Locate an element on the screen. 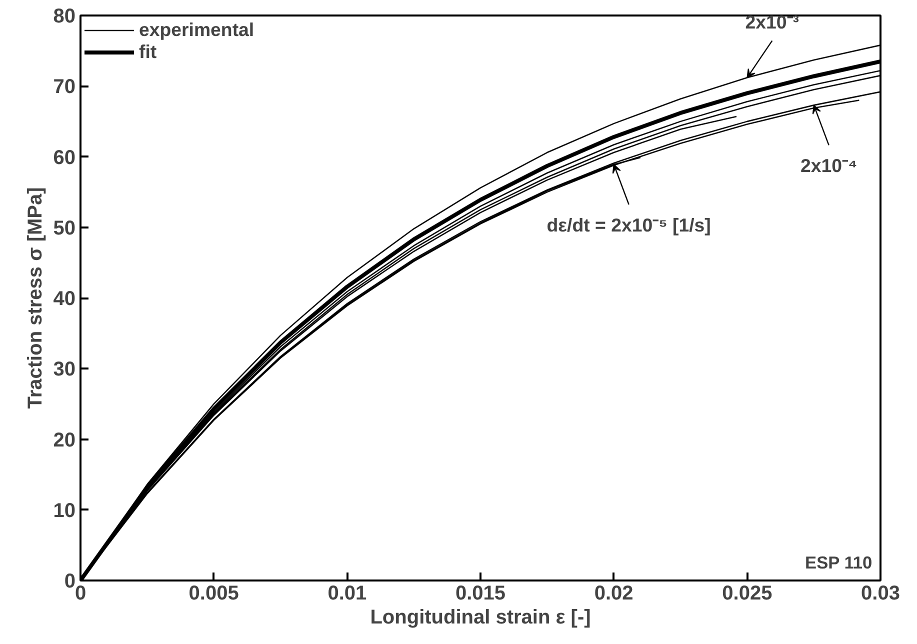  x-tick-label: 0.025 is located at coordinates (747, 593).